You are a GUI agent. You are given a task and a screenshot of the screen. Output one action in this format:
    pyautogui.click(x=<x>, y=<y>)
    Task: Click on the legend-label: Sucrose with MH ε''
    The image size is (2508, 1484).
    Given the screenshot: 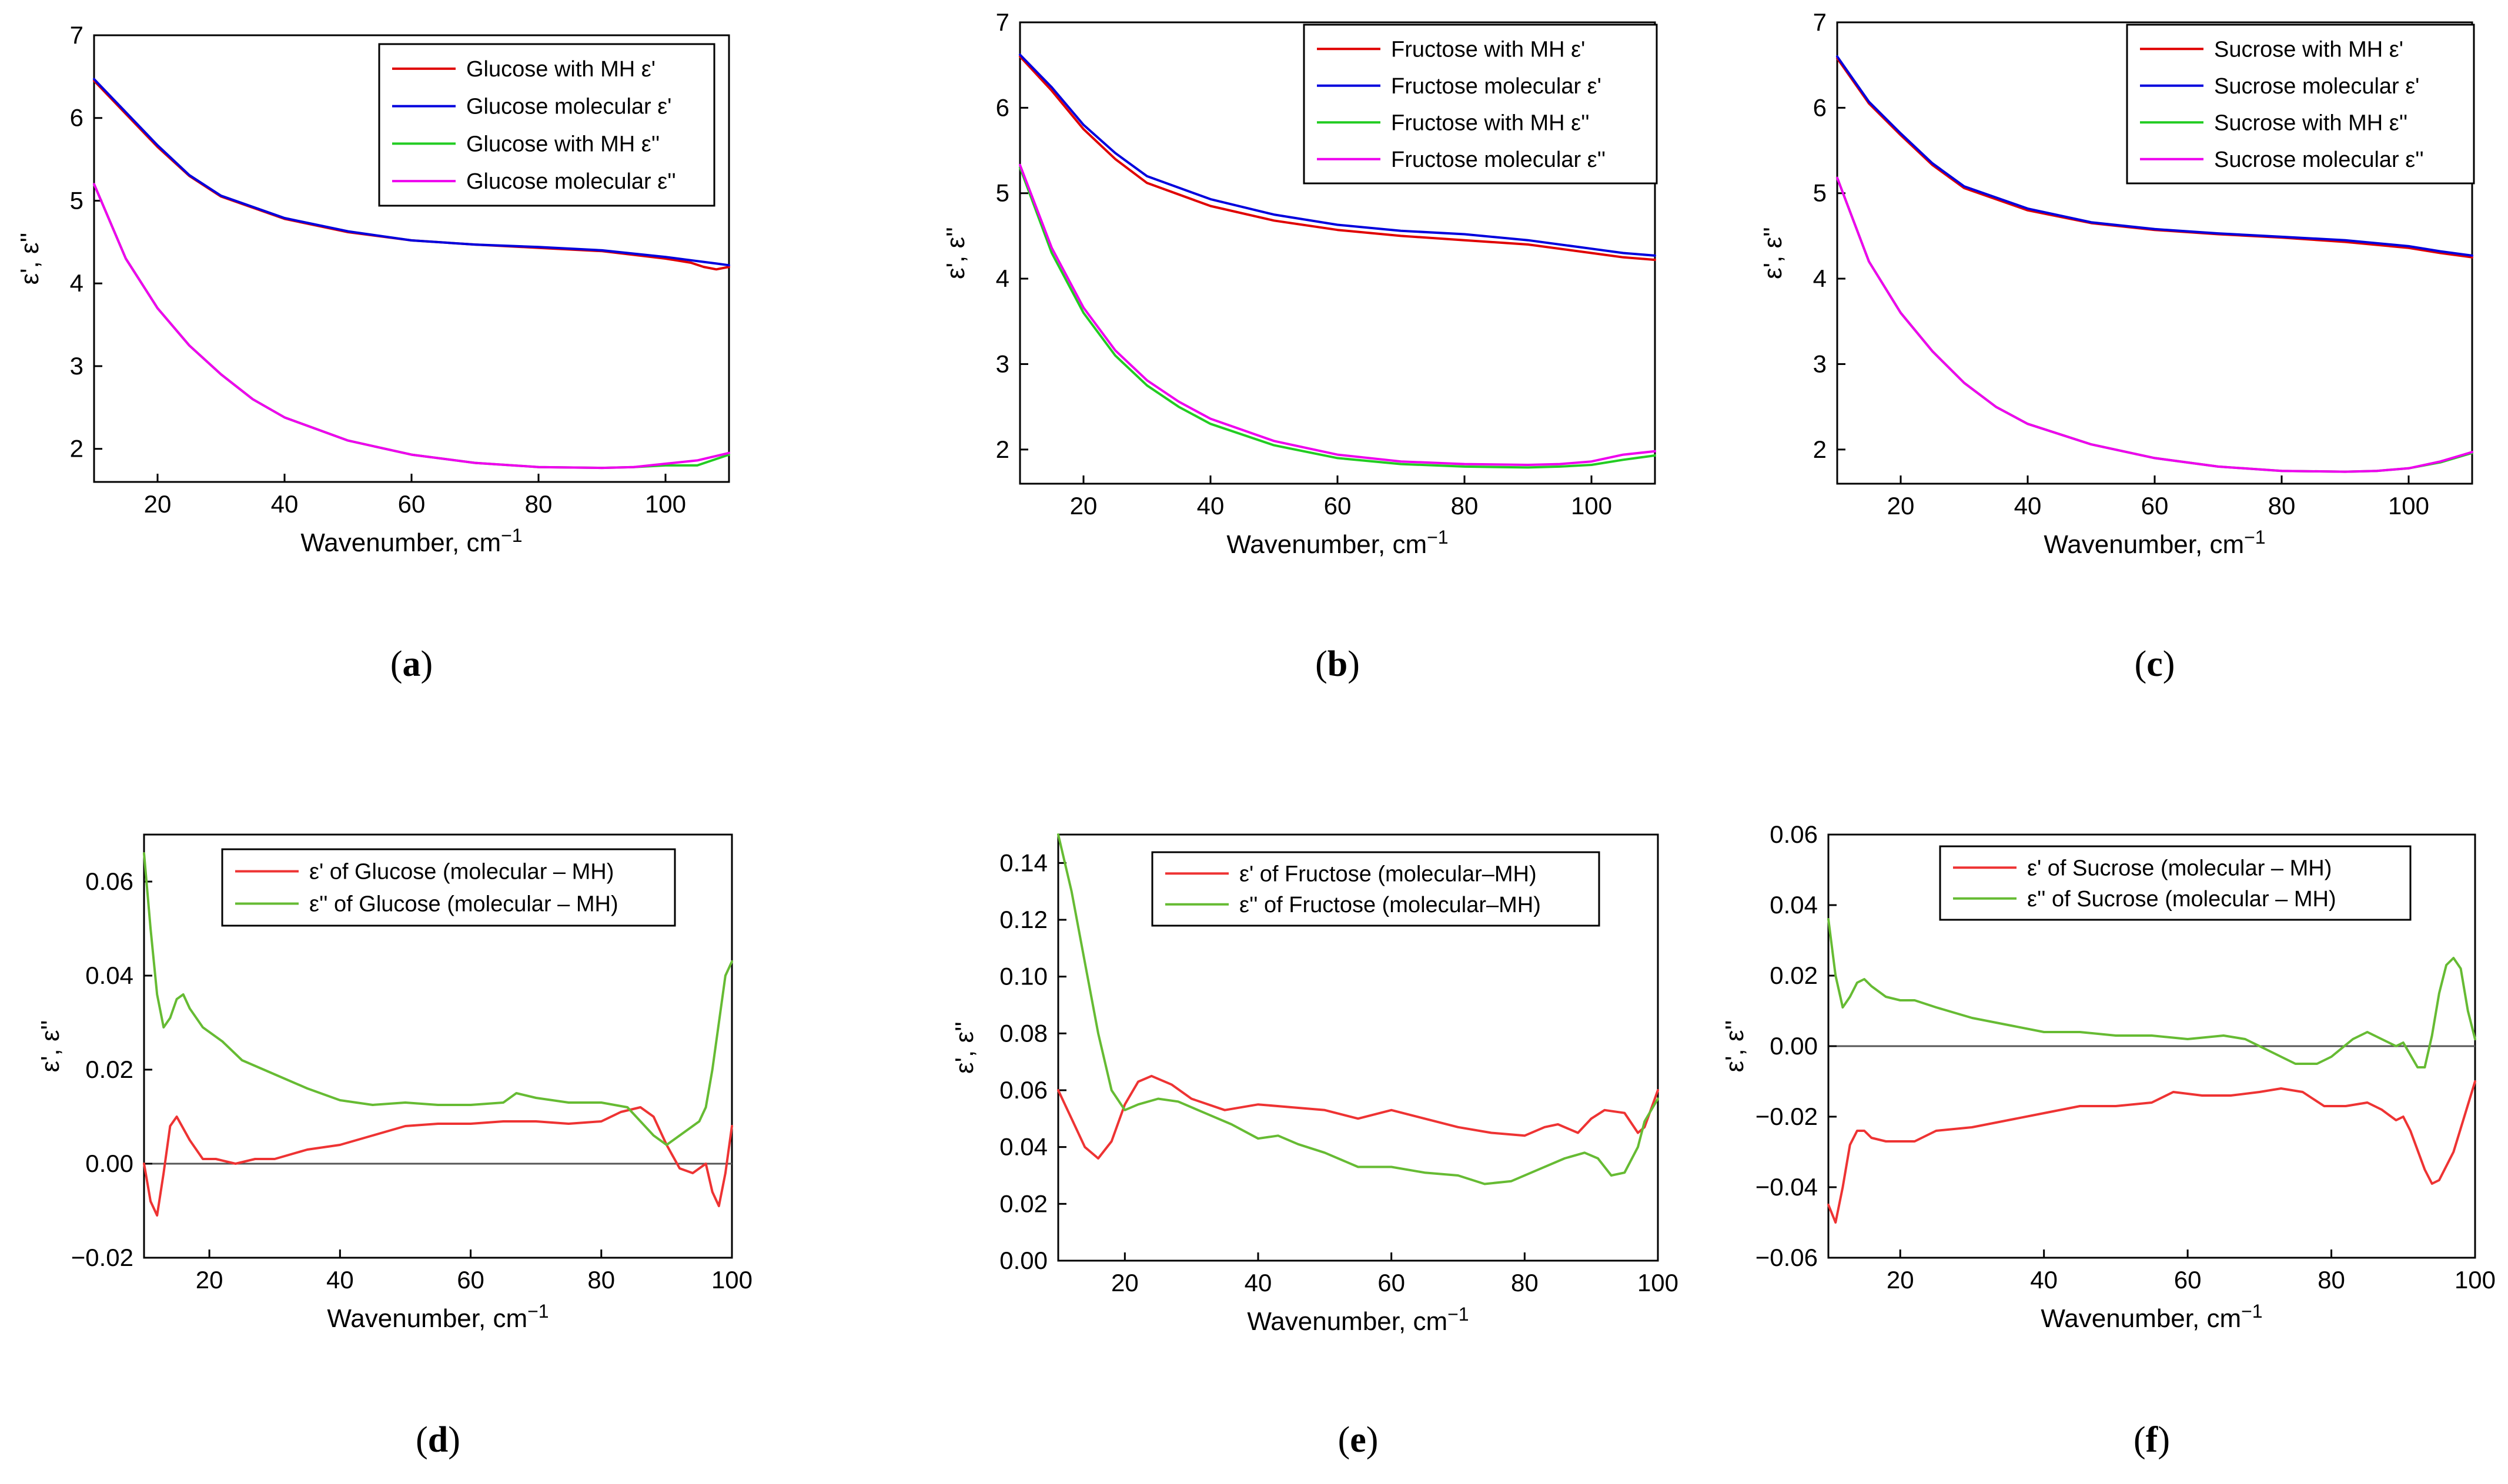 What is the action you would take?
    pyautogui.click(x=2310, y=122)
    